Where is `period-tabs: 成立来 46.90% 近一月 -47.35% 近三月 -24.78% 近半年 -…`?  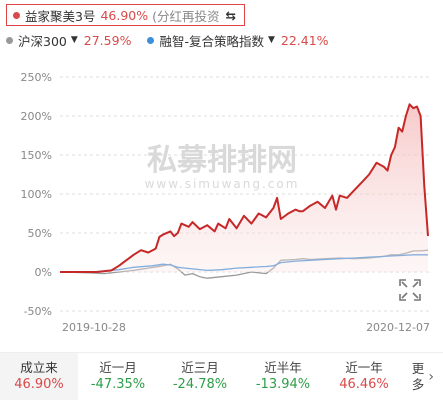 period-tabs: 成立来 46.90% 近一月 -47.35% 近三月 -24.78% 近半年 -… is located at coordinates (221, 376).